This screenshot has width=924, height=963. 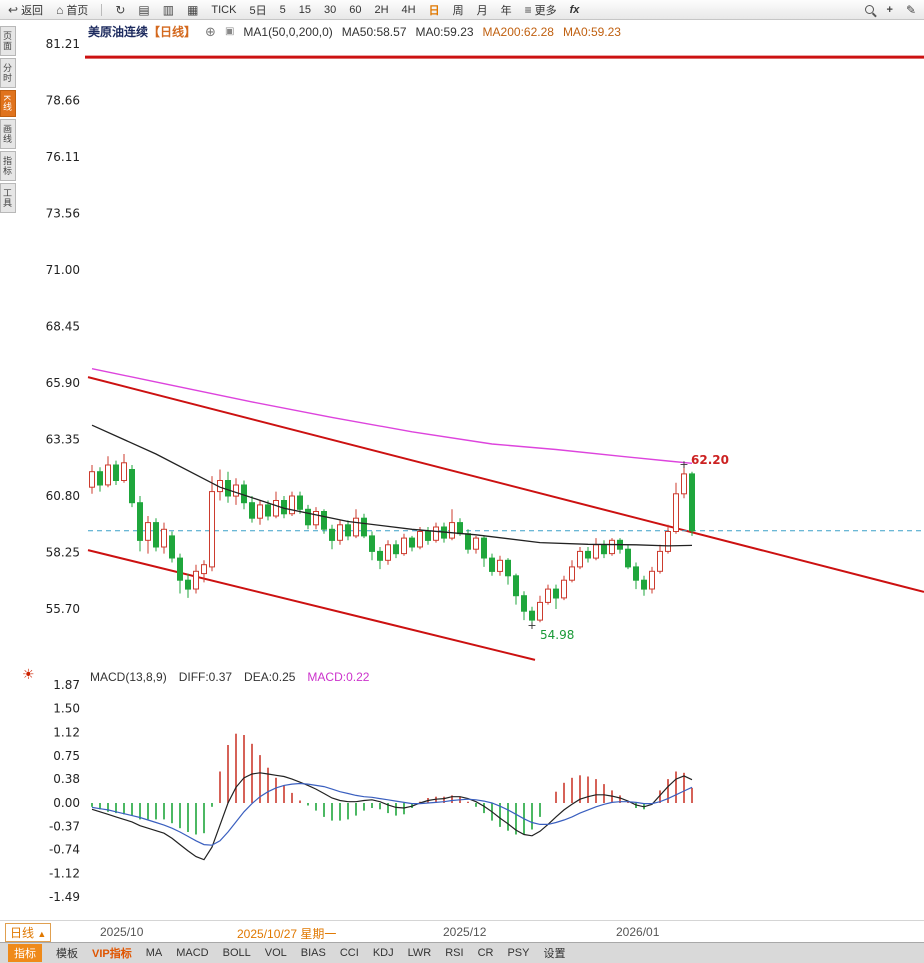 What do you see at coordinates (66, 732) in the screenshot?
I see `svg-text: 1.12` at bounding box center [66, 732].